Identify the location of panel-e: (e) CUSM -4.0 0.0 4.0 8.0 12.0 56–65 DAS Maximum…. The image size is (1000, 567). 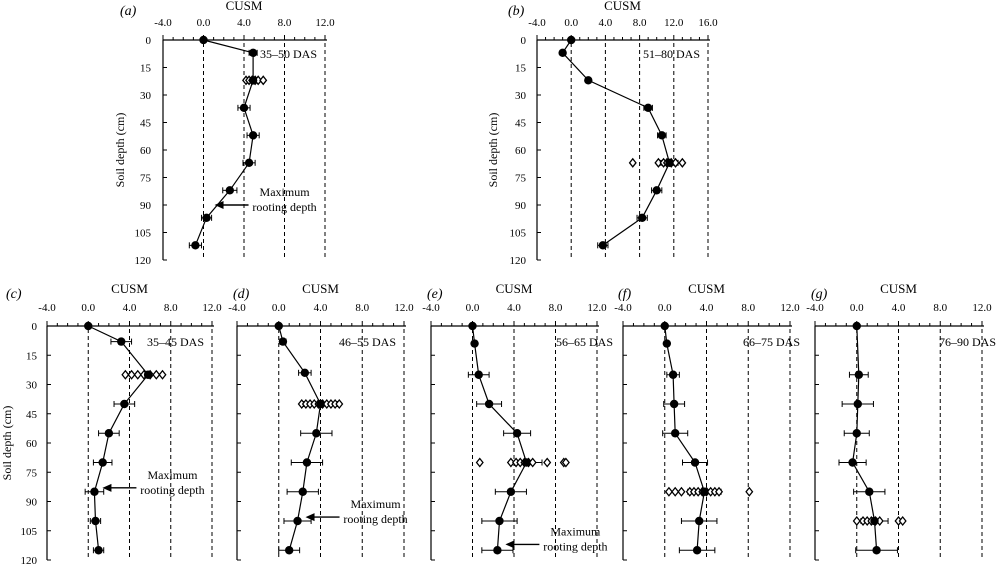
(517, 421).